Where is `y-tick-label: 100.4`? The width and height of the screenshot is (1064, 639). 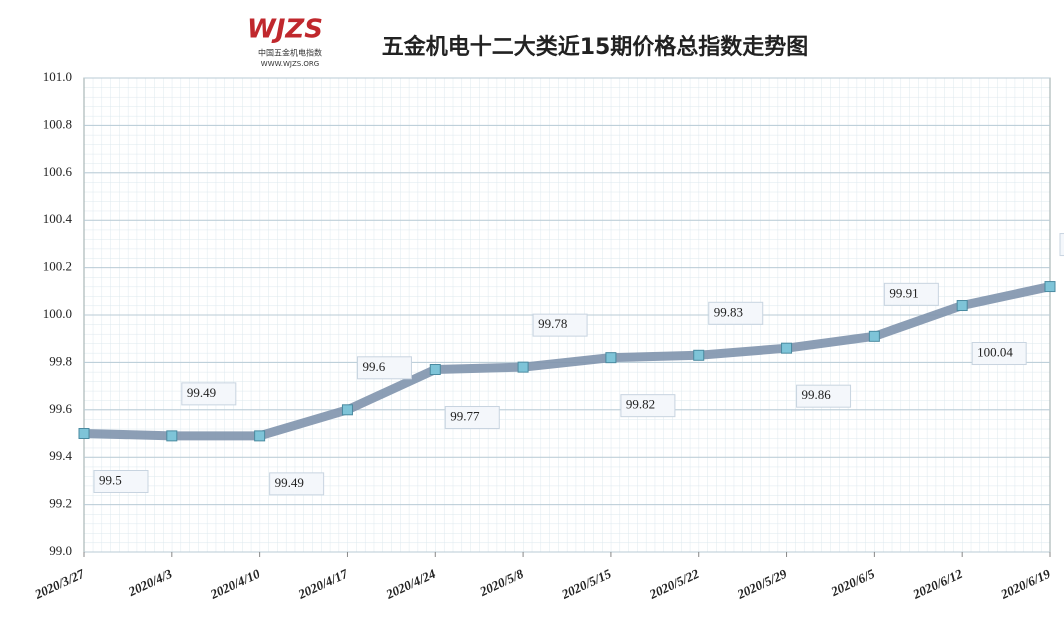
y-tick-label: 100.4 is located at coordinates (58, 218).